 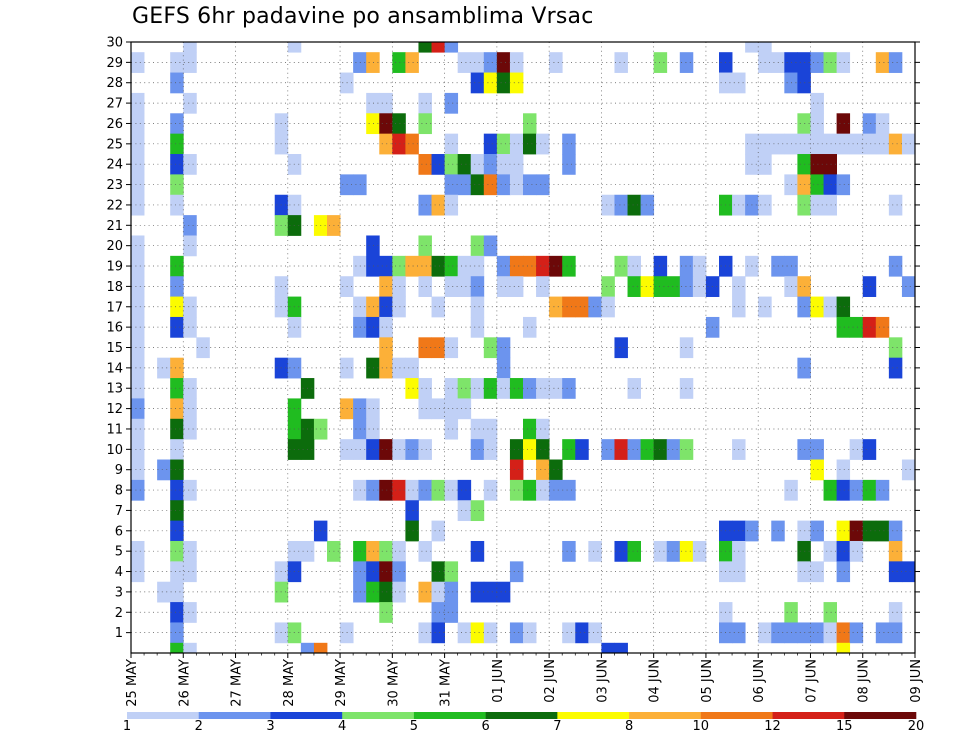 I want to click on legend-label: 5, so click(x=414, y=726).